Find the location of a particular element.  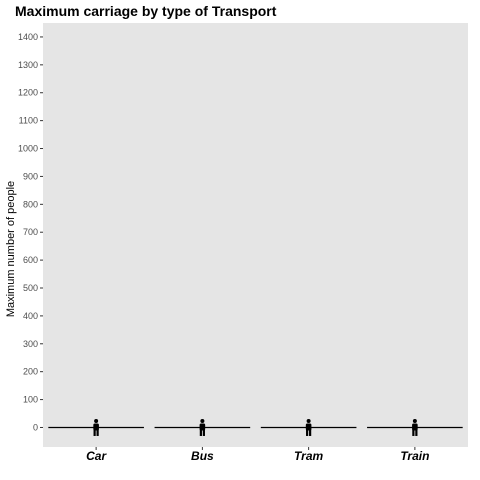

y-tick-label: 300 is located at coordinates (30, 344).